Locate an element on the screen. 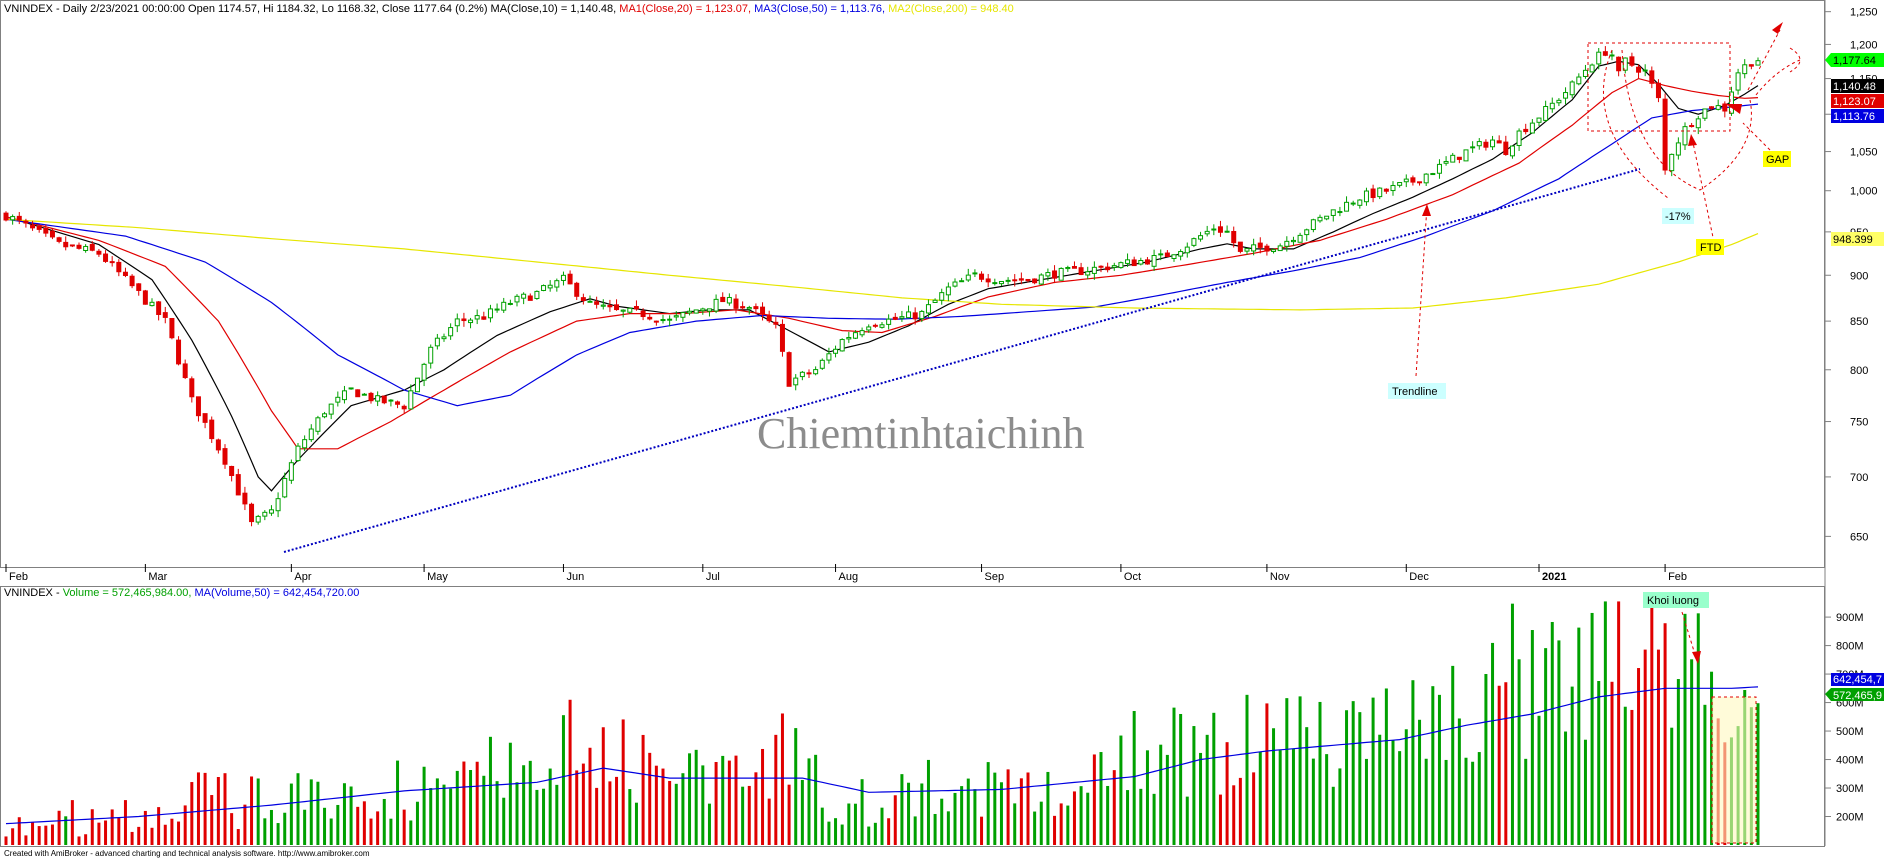 Image resolution: width=1884 pixels, height=859 pixels. x-tick-label: Sep is located at coordinates (995, 577).